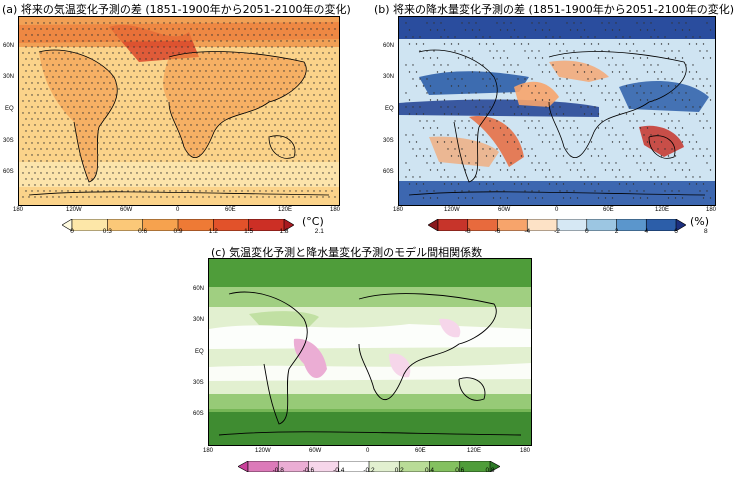 This screenshot has width=750, height=477. I want to click on panel-a-colorbar-tick: 0.3, so click(107, 231).